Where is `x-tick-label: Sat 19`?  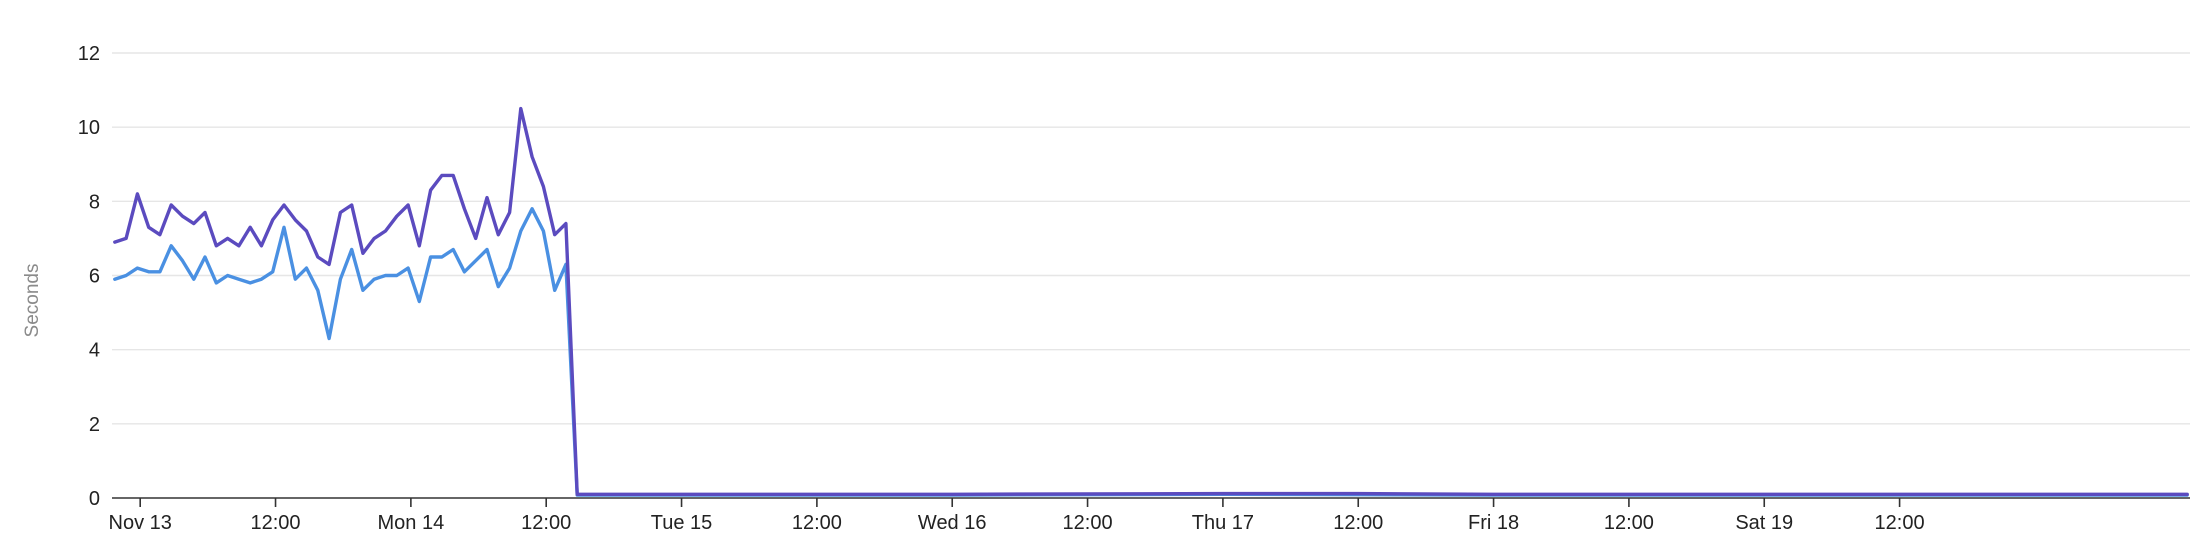 x-tick-label: Sat 19 is located at coordinates (1764, 523).